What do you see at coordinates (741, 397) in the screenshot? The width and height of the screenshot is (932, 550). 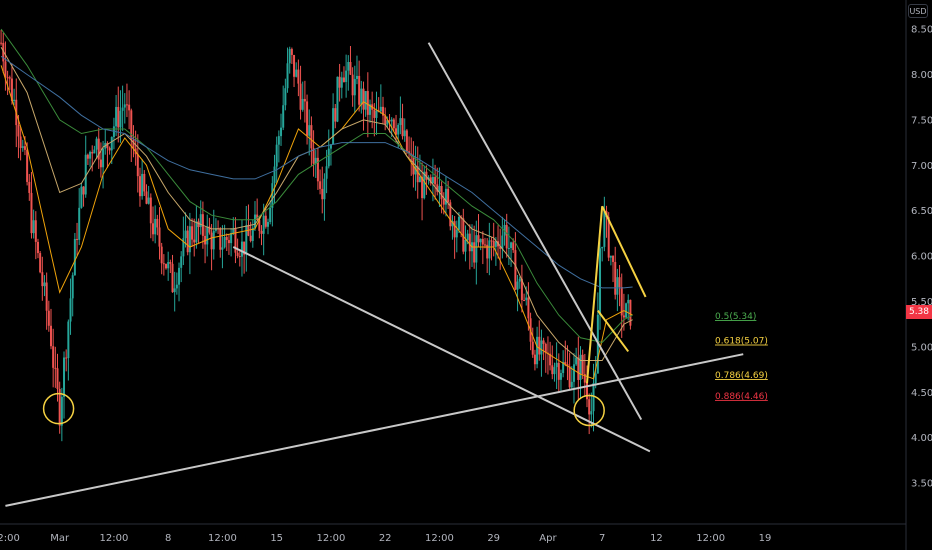 I see `fib-level-label: 0.886(4.46)` at bounding box center [741, 397].